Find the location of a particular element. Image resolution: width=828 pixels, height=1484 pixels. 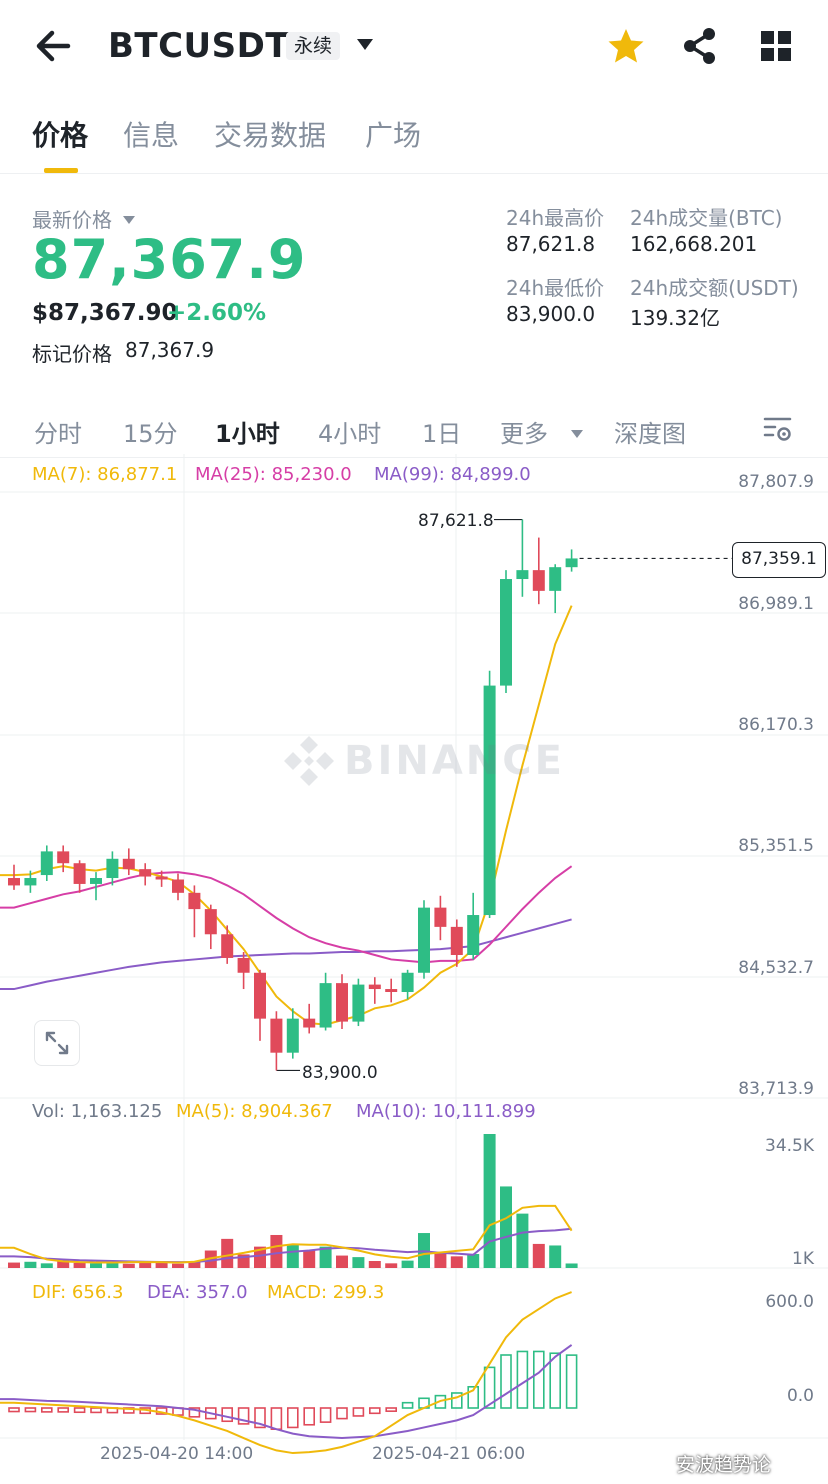

binance-logo-icon is located at coordinates (309, 761).